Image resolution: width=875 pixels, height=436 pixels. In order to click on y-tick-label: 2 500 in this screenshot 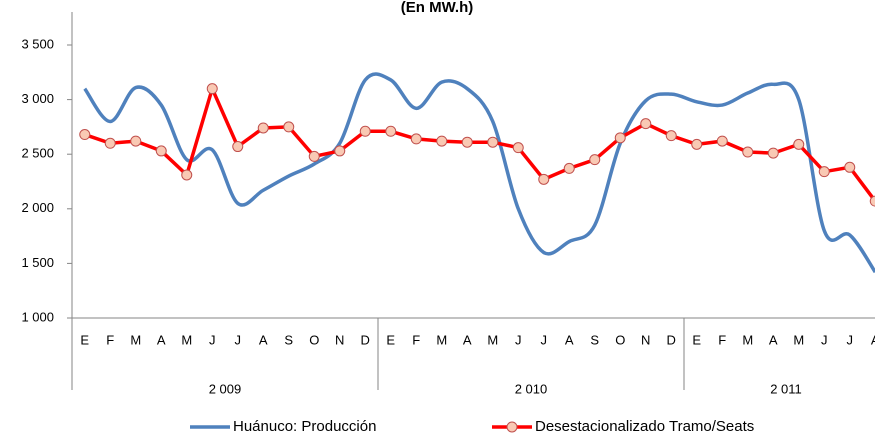, I will do `click(37, 153)`.